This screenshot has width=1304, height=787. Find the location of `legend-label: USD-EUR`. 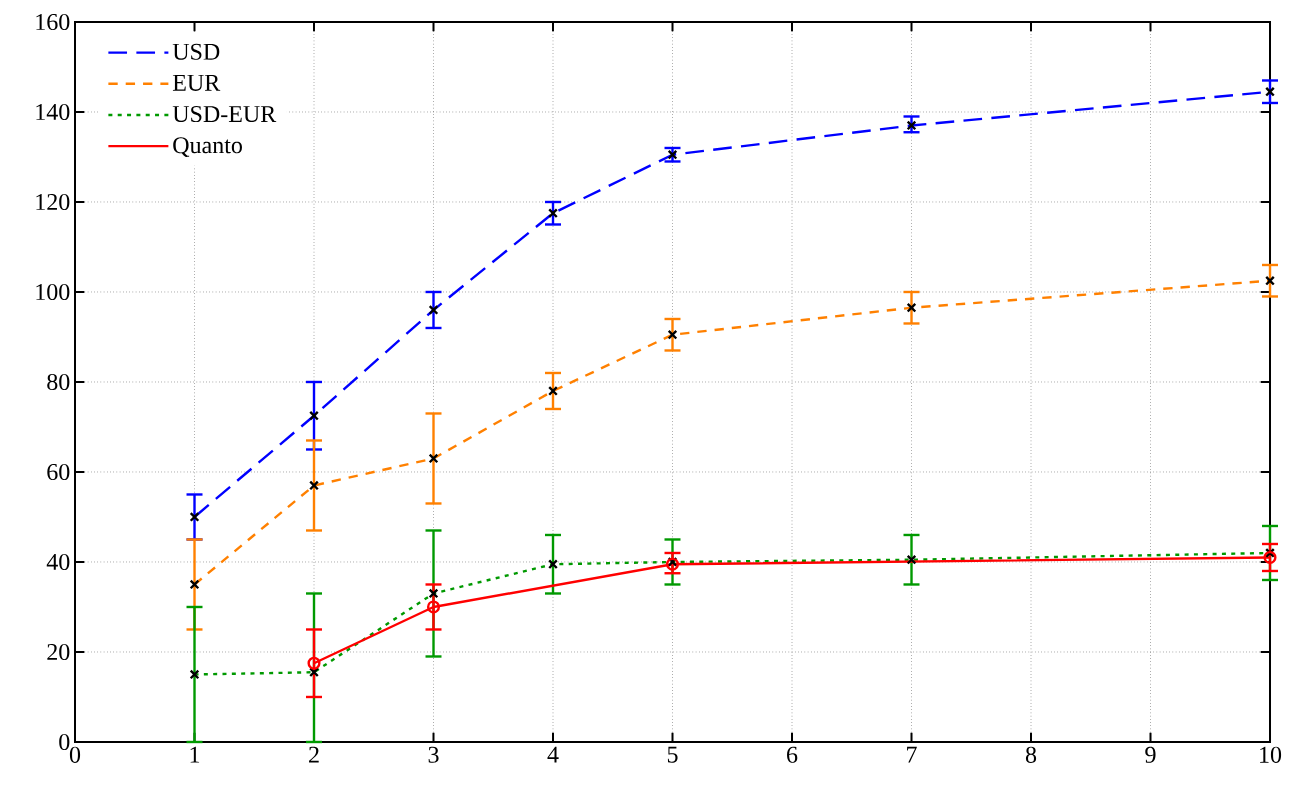

legend-label: USD-EUR is located at coordinates (224, 114).